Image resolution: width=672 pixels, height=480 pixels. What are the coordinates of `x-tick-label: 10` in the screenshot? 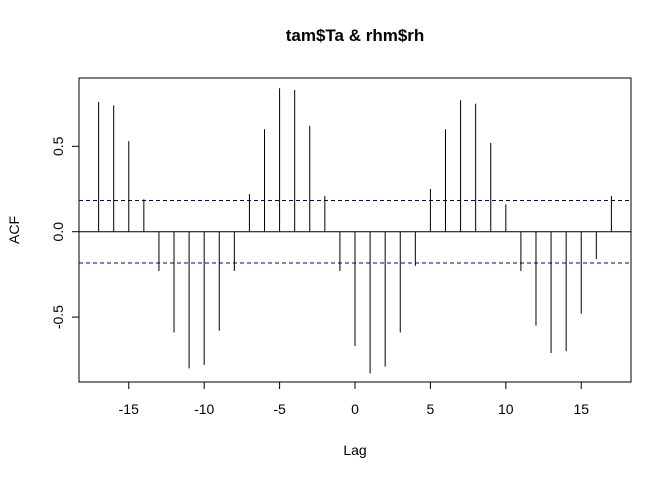 It's located at (506, 409).